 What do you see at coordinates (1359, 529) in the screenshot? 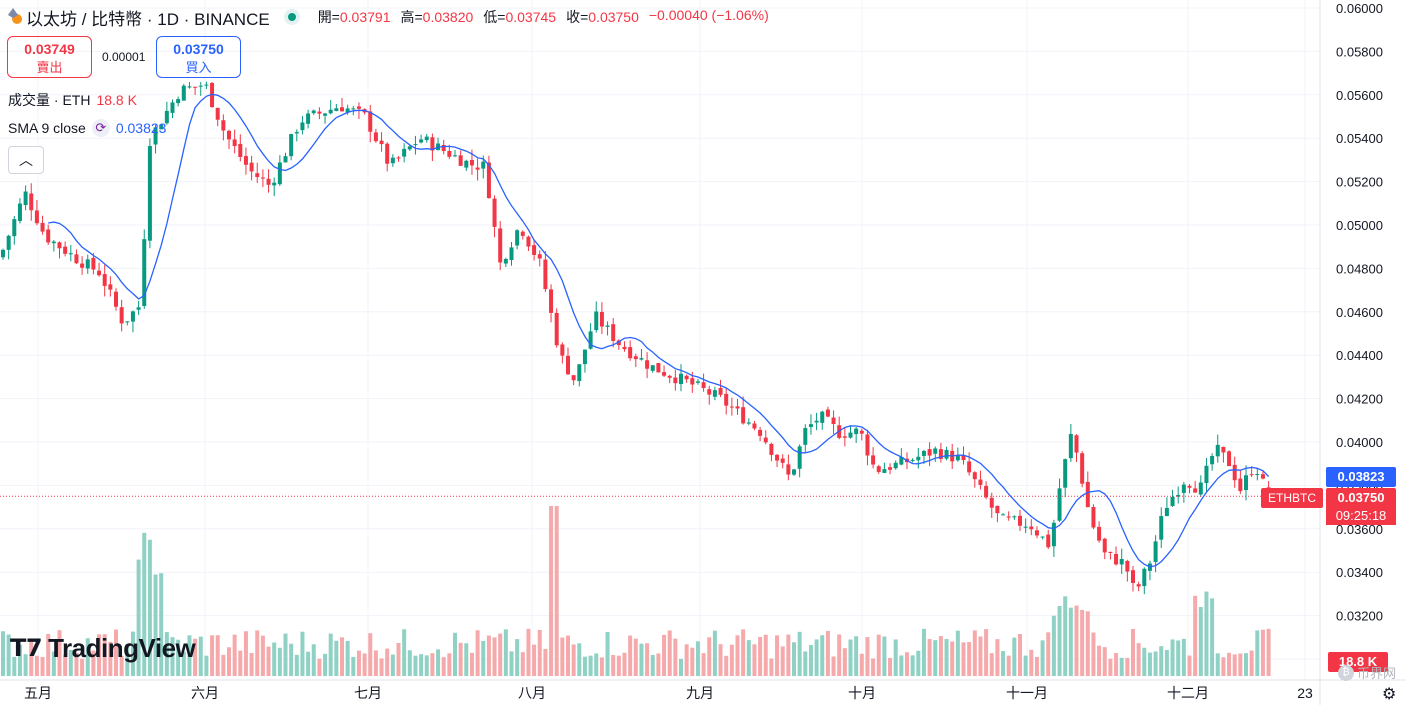
I see `price-tick-label: 0.03600` at bounding box center [1359, 529].